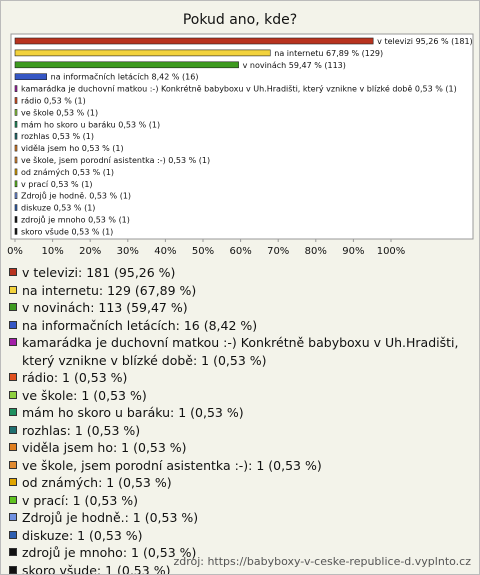 The height and width of the screenshot is (575, 480). Describe the element at coordinates (45, 171) in the screenshot. I see `category-label: od známých` at that location.